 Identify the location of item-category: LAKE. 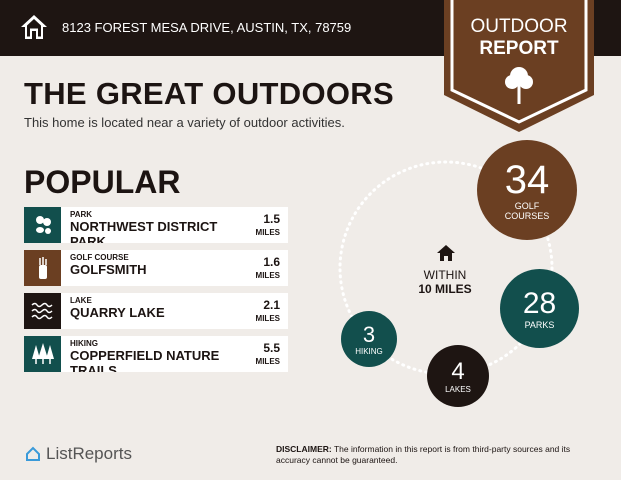
(81, 300).